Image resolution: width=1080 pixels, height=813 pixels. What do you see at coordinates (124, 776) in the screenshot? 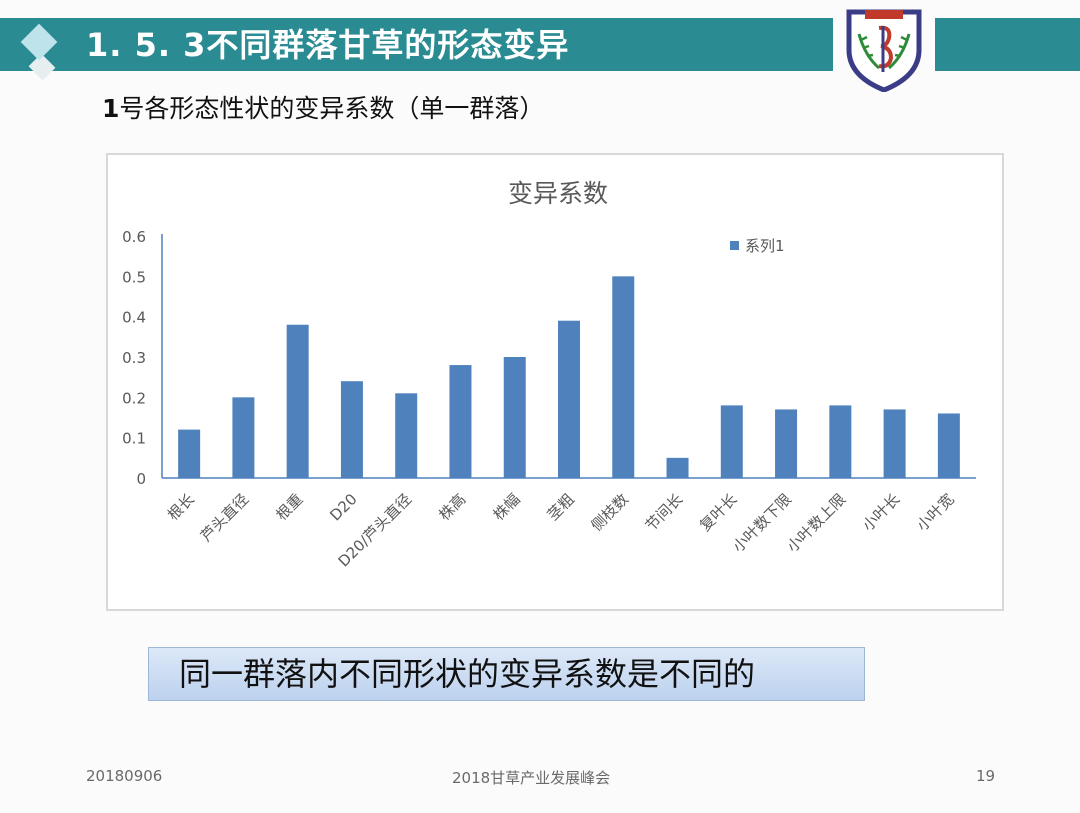
I see `footer-date: 20180906` at bounding box center [124, 776].